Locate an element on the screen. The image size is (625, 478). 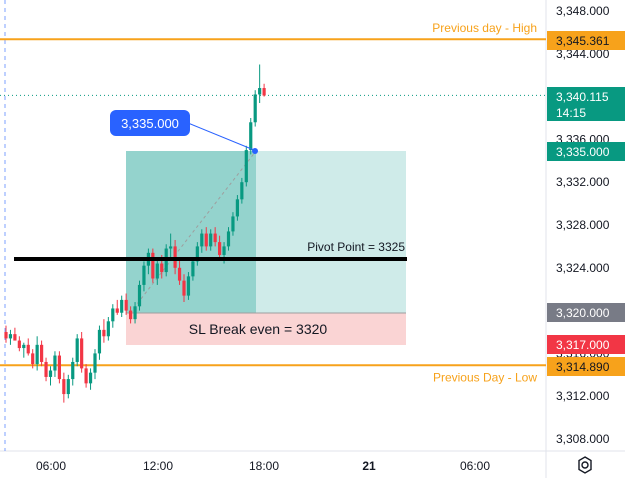
callout-pointer is located at coordinates (221, 136).